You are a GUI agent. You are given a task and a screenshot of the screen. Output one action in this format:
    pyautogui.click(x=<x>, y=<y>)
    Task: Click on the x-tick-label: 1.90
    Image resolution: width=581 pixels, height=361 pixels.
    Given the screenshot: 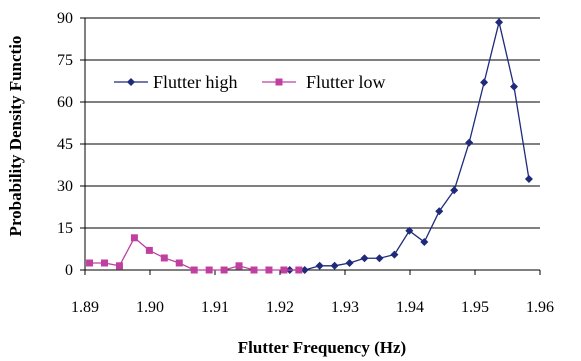 What is the action you would take?
    pyautogui.click(x=150, y=307)
    